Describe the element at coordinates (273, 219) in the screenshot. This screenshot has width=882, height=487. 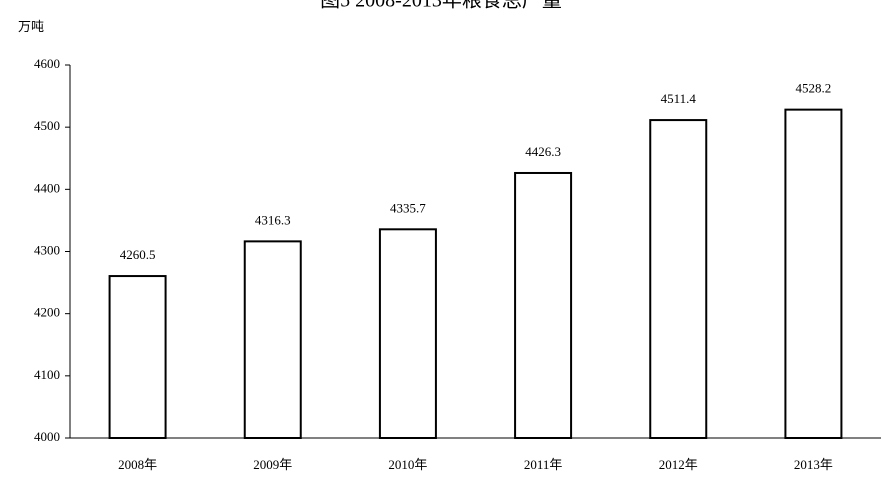
I see `value-label: 4316.3` at that location.